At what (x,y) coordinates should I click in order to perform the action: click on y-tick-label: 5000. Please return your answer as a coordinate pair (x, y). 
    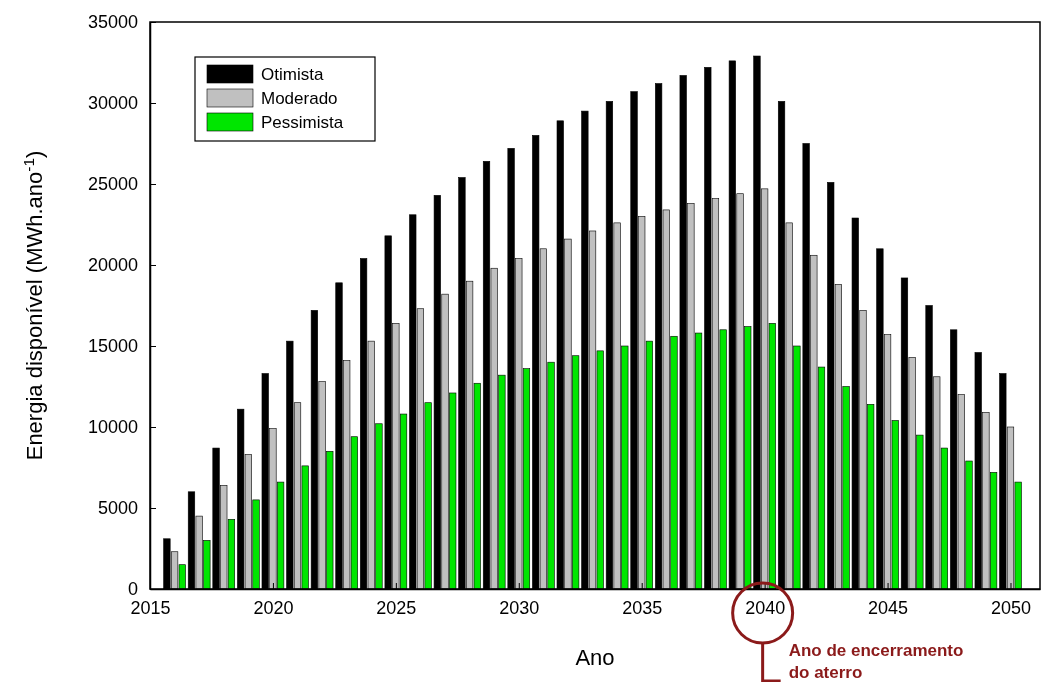
    Looking at the image, I should click on (117, 508).